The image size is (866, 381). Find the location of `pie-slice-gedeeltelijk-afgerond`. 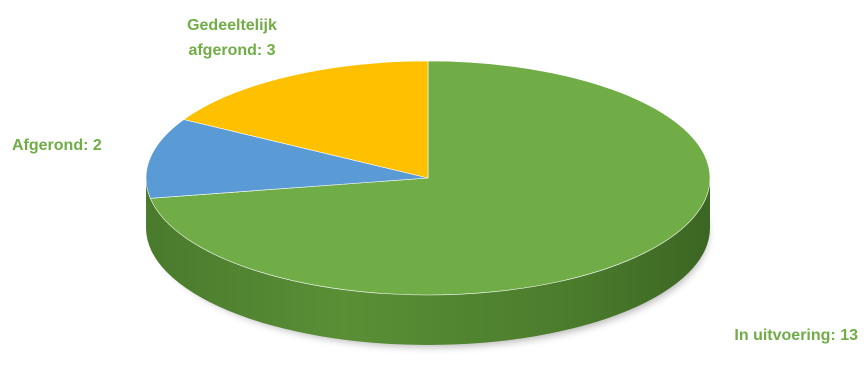

pie-slice-gedeeltelijk-afgerond is located at coordinates (306, 119).